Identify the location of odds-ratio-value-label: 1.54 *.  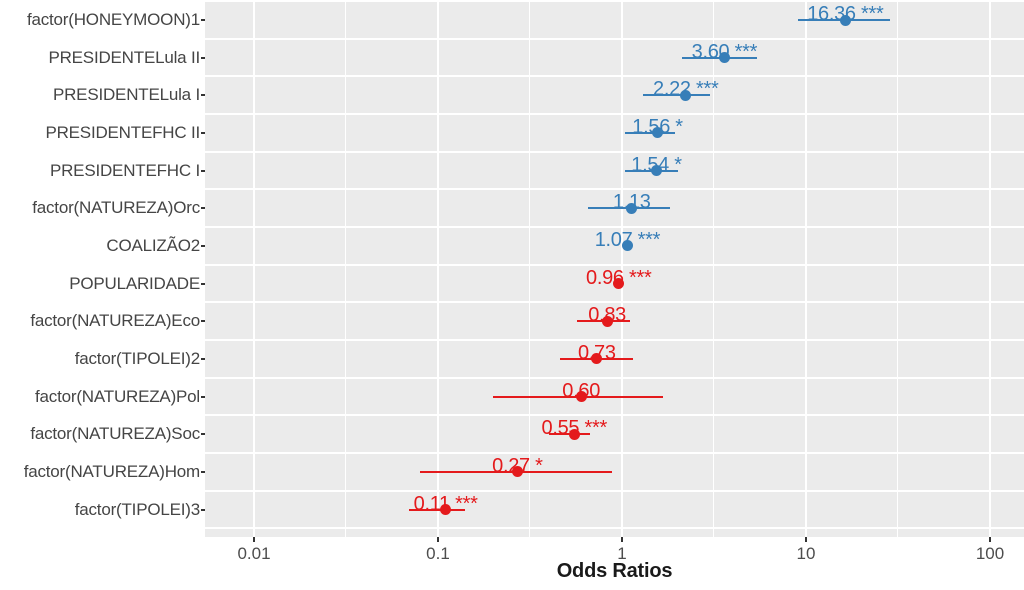
(656, 164).